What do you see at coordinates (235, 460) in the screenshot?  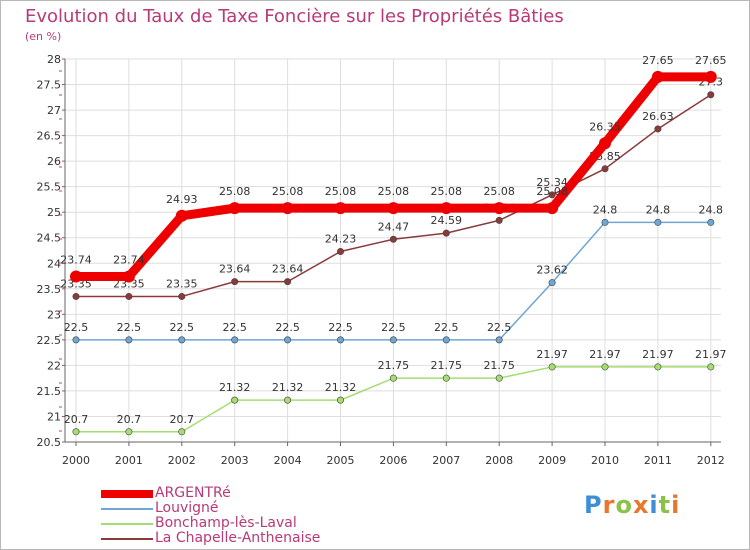 I see `x-tick-label: 2003` at bounding box center [235, 460].